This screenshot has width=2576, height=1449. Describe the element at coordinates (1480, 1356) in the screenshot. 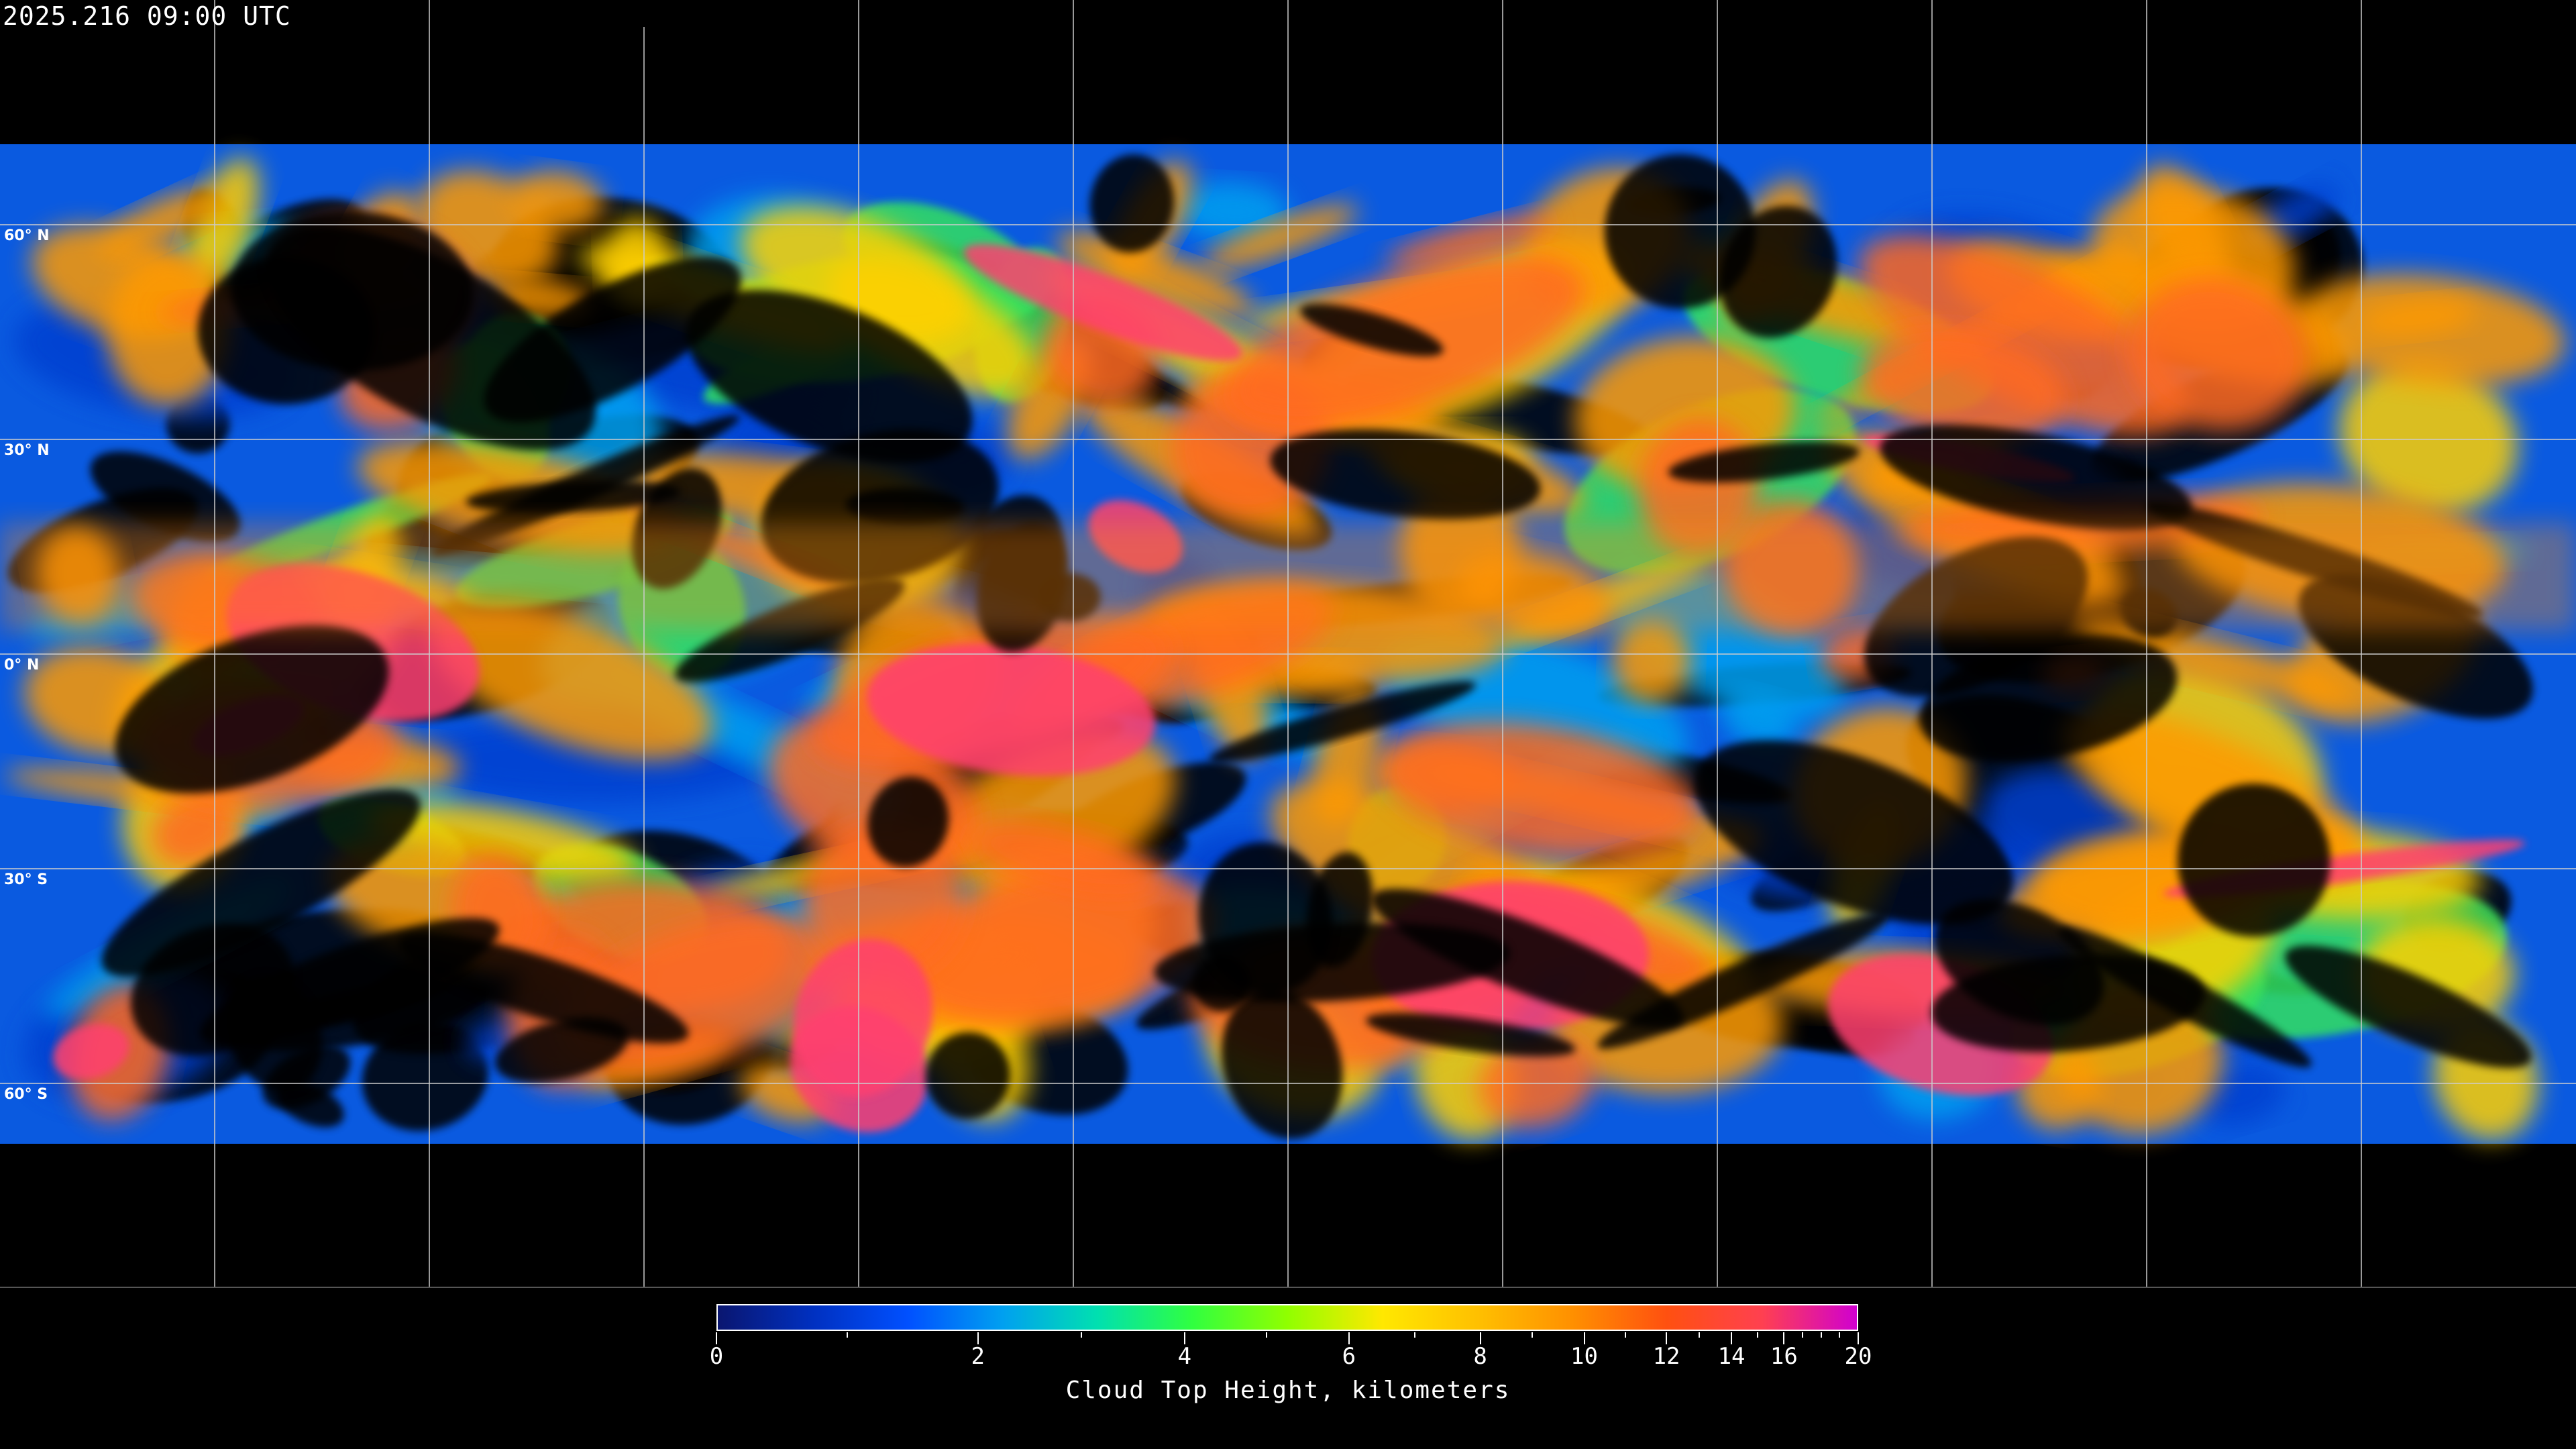

I see `colorbar-tick-label: 8` at that location.